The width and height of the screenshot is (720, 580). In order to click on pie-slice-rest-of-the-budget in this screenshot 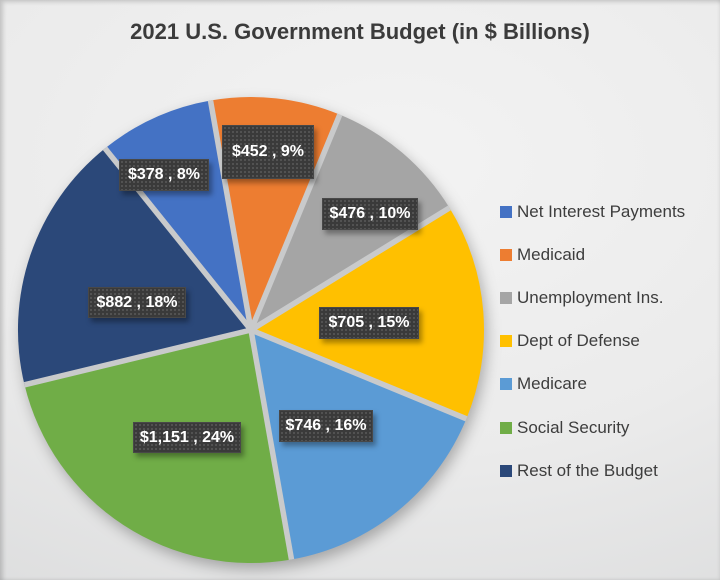, I will do `click(134, 266)`.